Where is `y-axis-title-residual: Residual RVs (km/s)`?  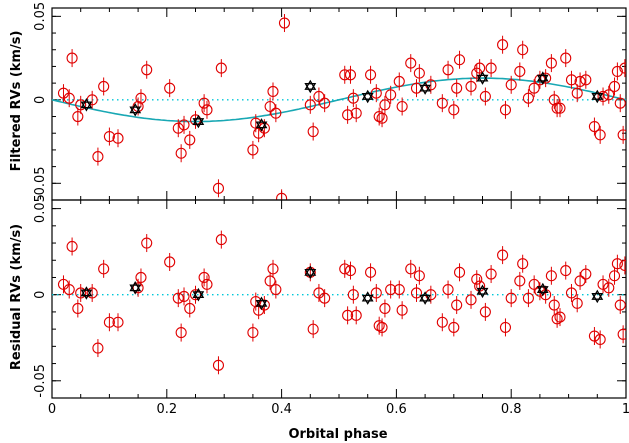 y-axis-title-residual: Residual RVs (km/s) is located at coordinates (16, 297).